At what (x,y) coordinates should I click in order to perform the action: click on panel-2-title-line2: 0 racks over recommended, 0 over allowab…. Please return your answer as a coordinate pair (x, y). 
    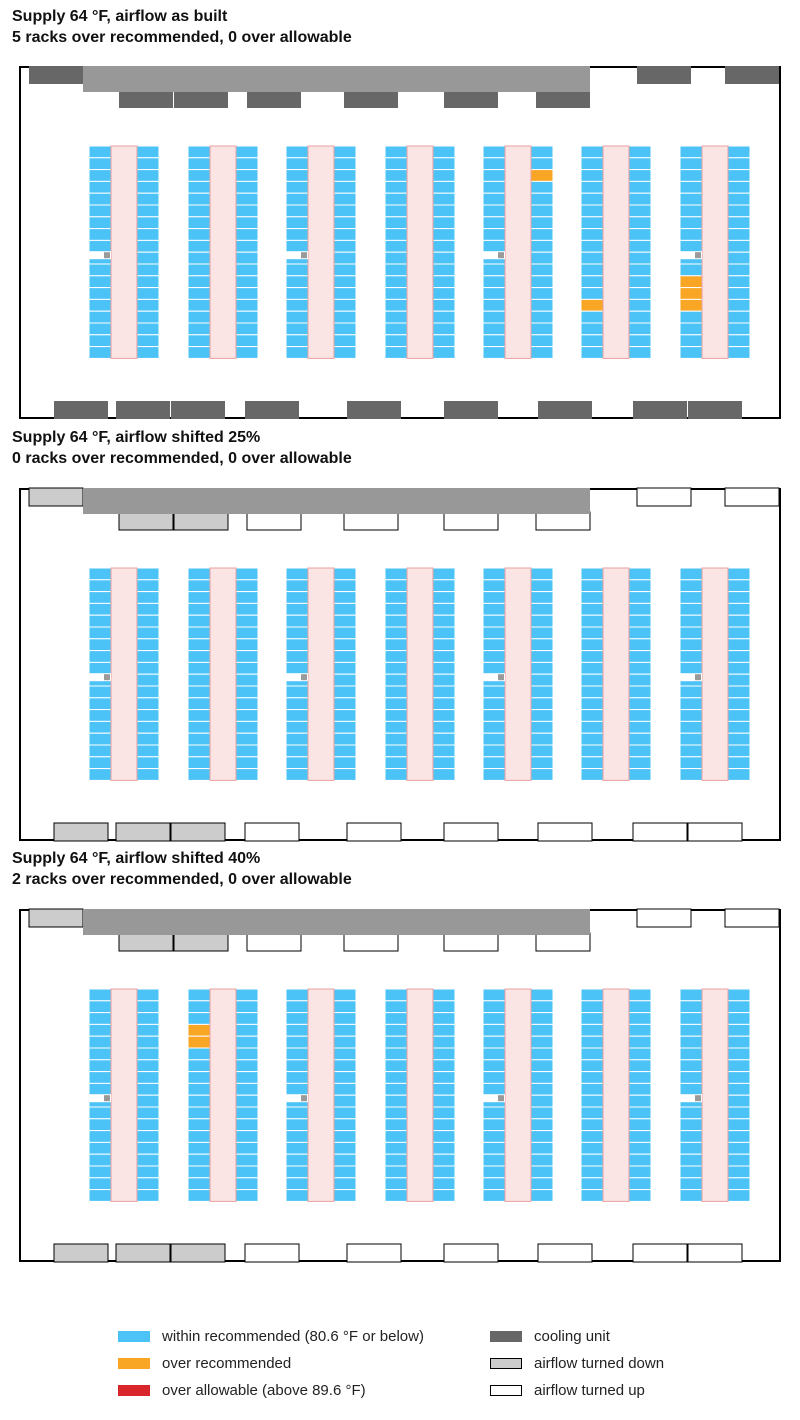
    Looking at the image, I should click on (182, 458).